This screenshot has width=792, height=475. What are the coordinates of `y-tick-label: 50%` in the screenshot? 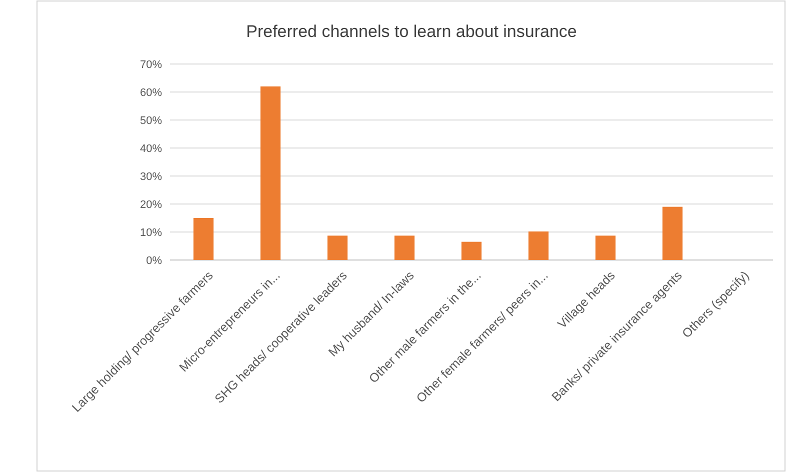 It's located at (151, 120).